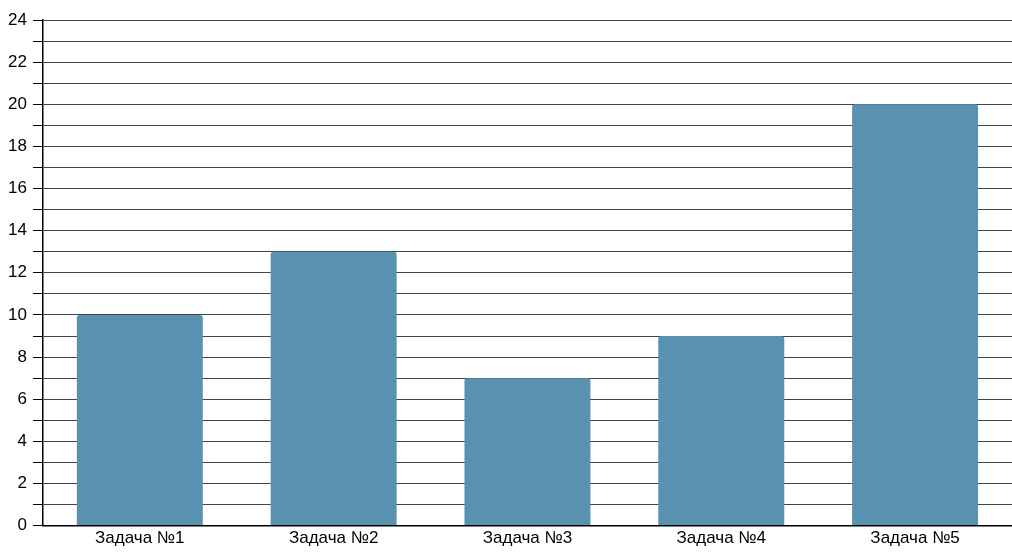 The width and height of the screenshot is (1012, 552). Describe the element at coordinates (17, 19) in the screenshot. I see `y-tick-label: 24` at that location.